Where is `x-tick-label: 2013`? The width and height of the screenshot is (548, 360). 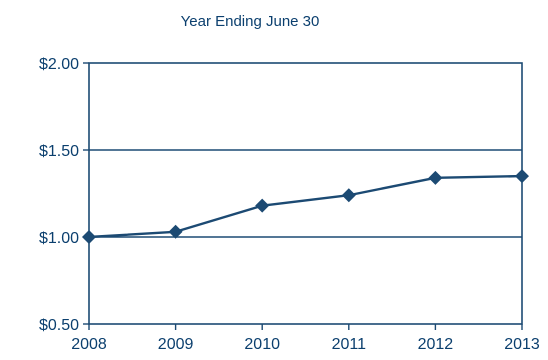
x-tick-label: 2013 is located at coordinates (522, 344).